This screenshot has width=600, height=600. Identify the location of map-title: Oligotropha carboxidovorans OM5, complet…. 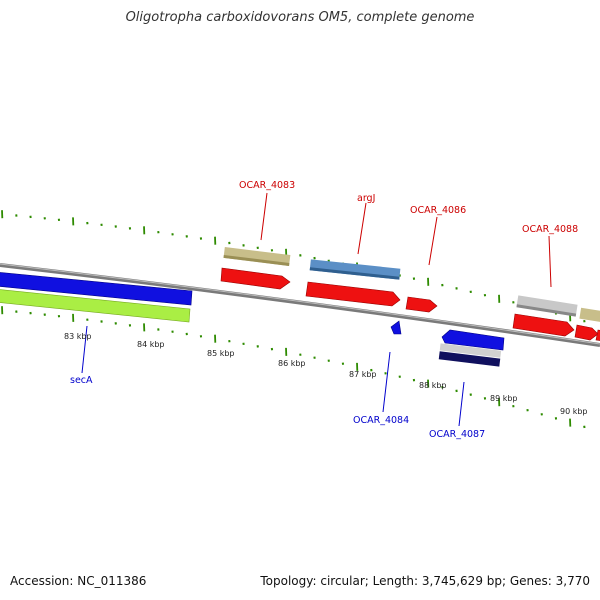
(300, 17).